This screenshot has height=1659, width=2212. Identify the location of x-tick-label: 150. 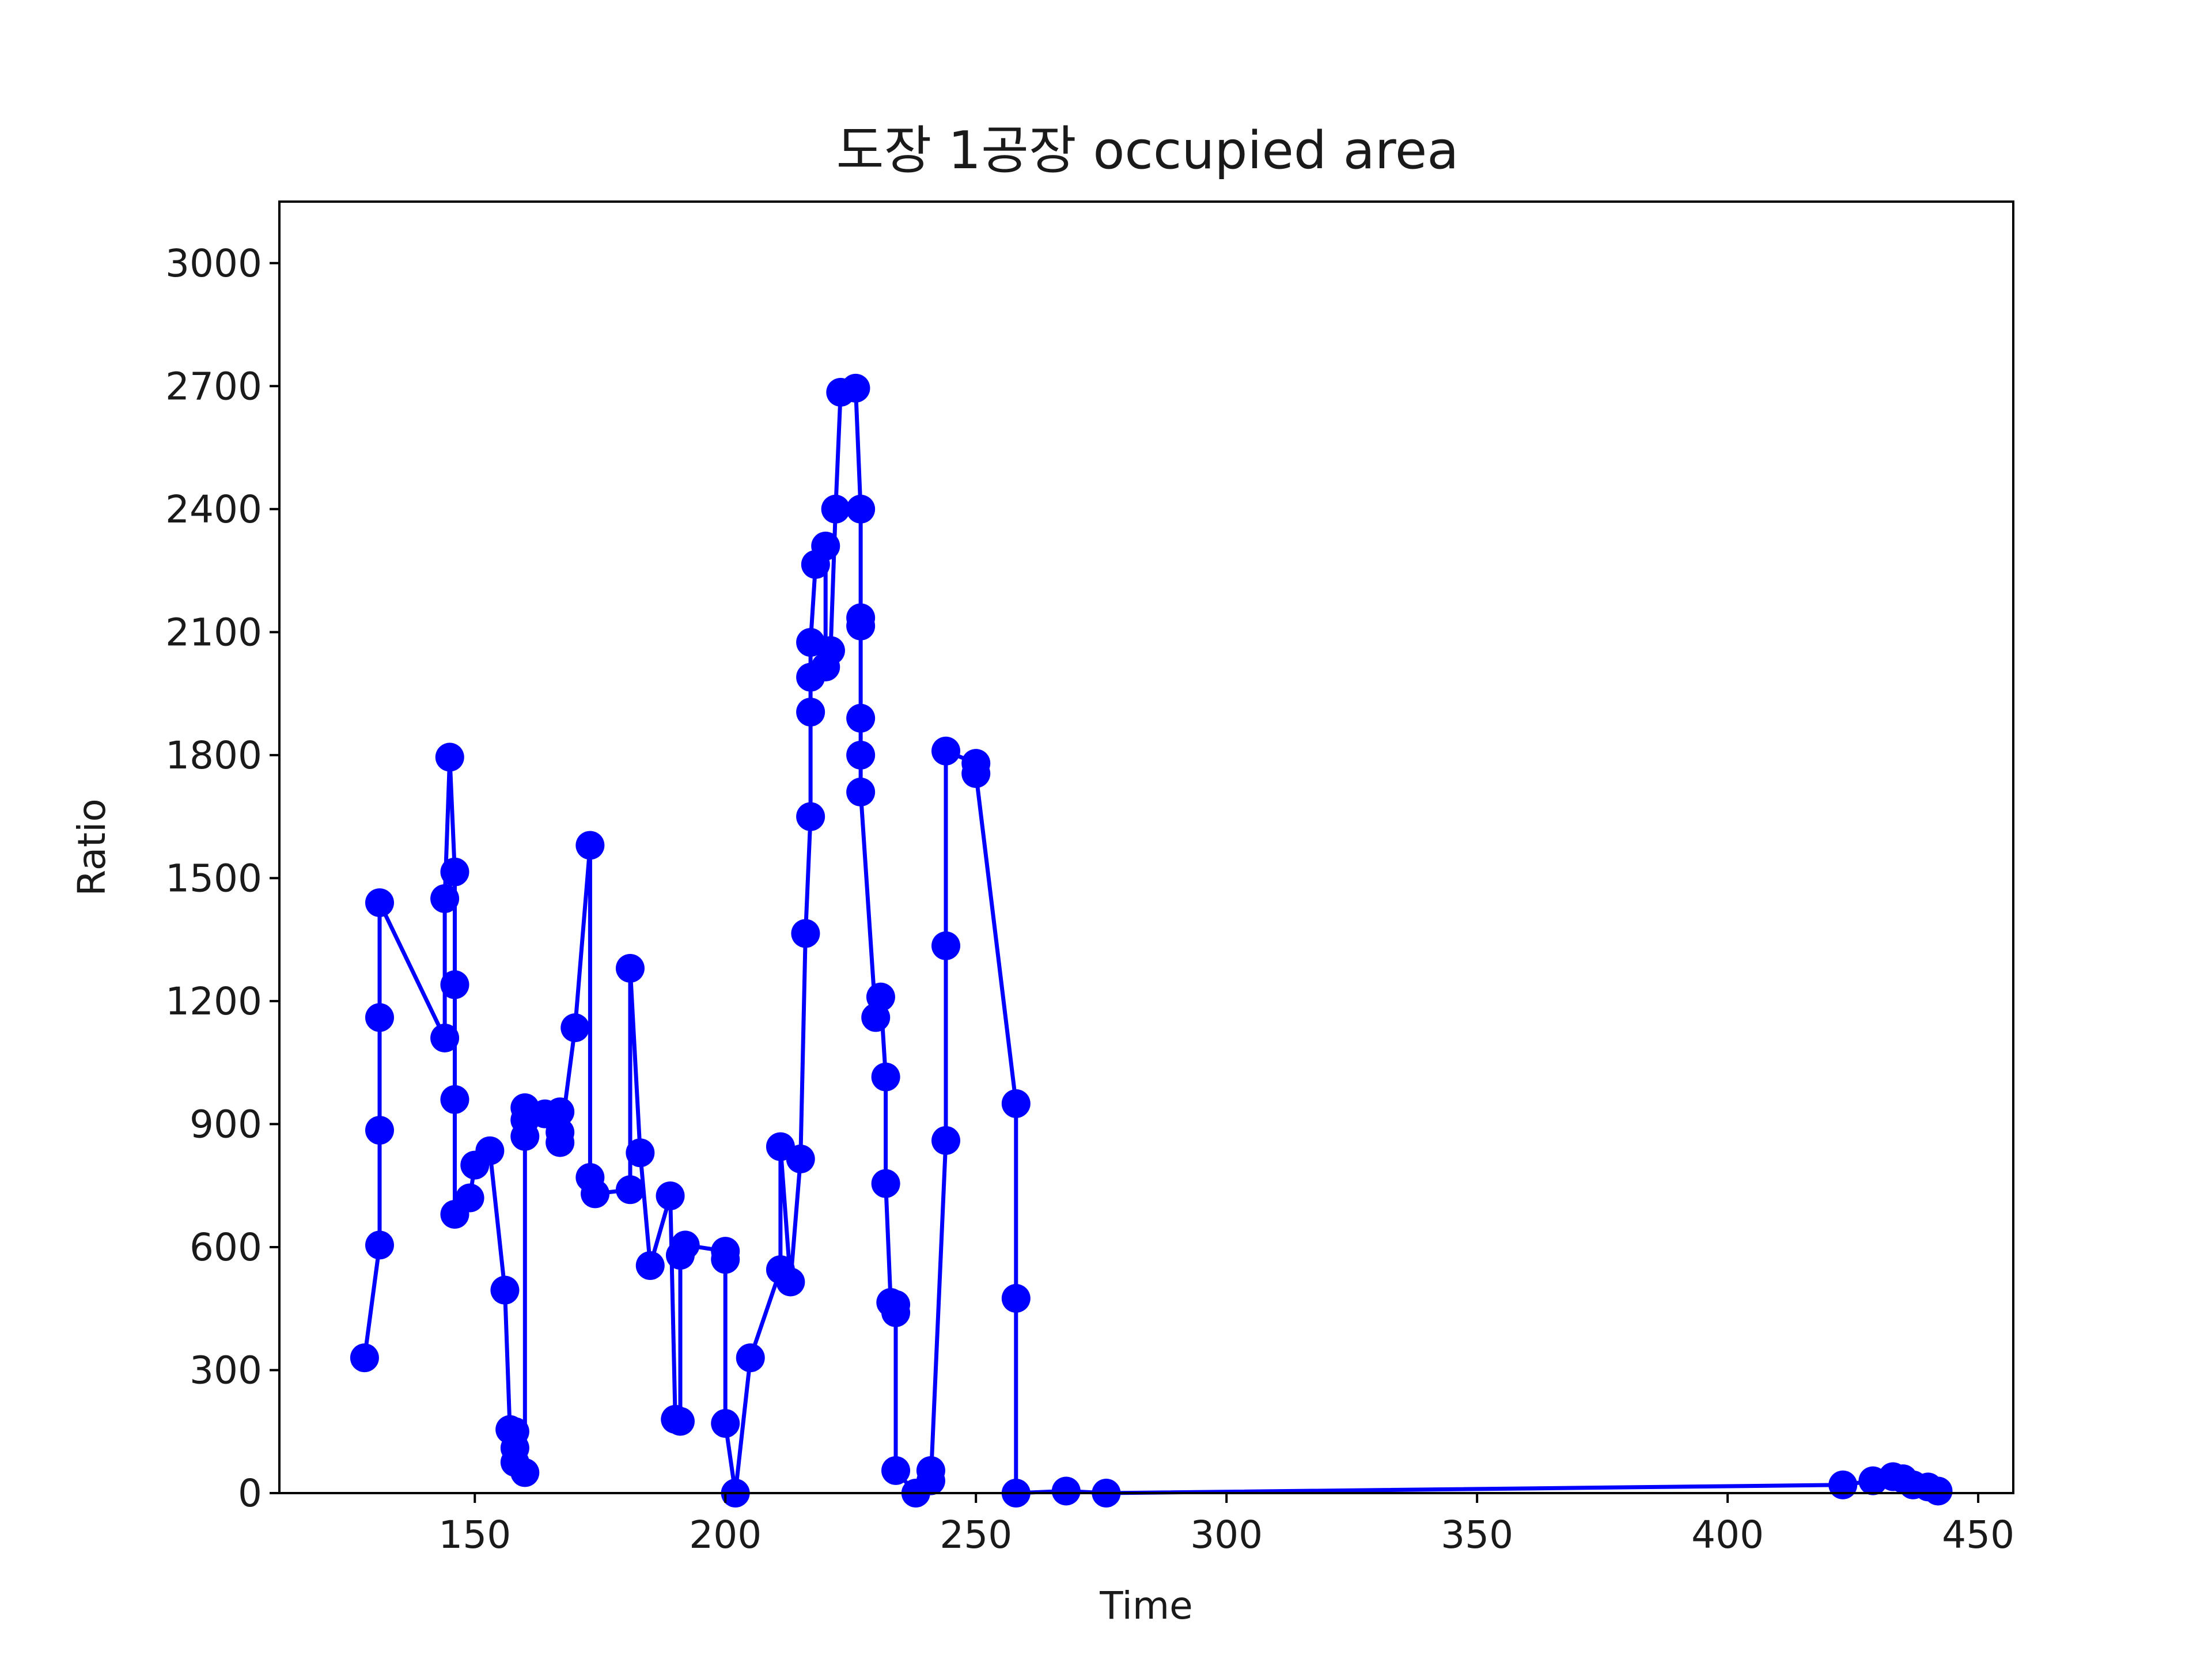
(474, 1535).